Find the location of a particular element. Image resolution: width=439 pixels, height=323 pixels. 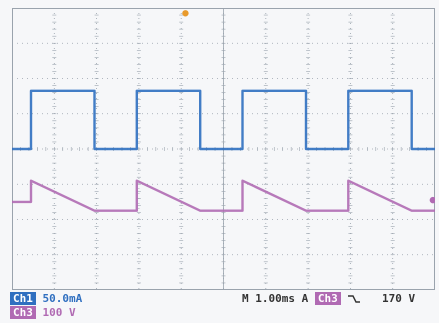

ch1-tag: Ch1 is located at coordinates (23, 298).